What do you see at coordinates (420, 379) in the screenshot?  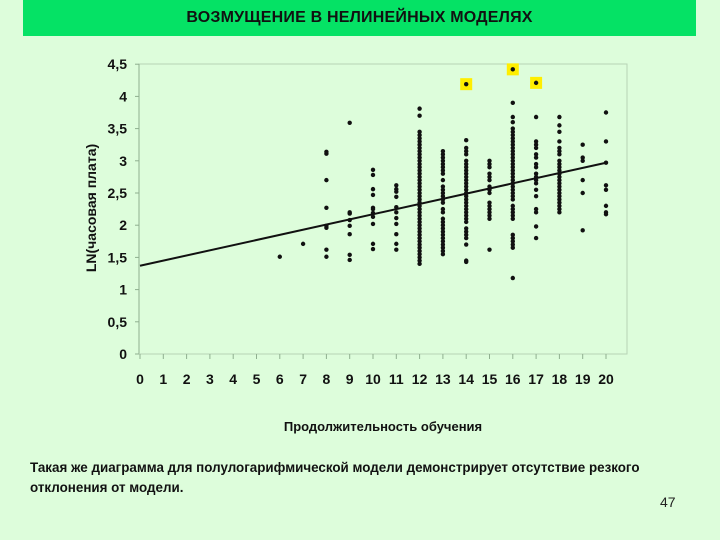 I see `x-tick-label: 12` at bounding box center [420, 379].